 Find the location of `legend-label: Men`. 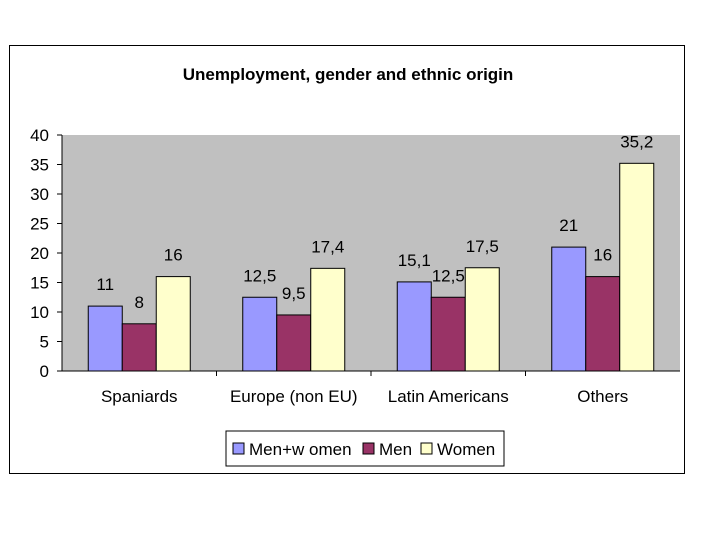

legend-label: Men is located at coordinates (395, 449).